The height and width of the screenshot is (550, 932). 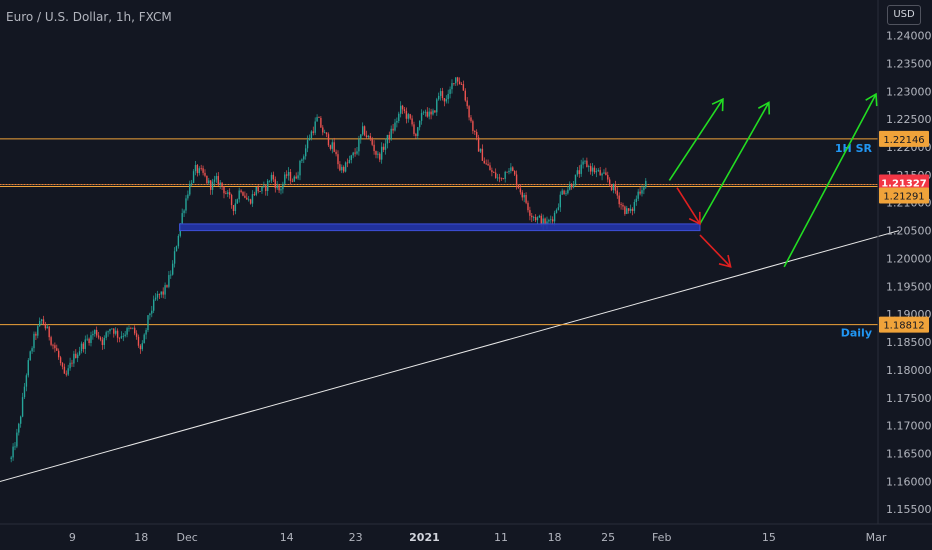 What do you see at coordinates (89, 17) in the screenshot?
I see `symbol-title: Euro / U.S. Dollar, 1h, FXCM` at bounding box center [89, 17].